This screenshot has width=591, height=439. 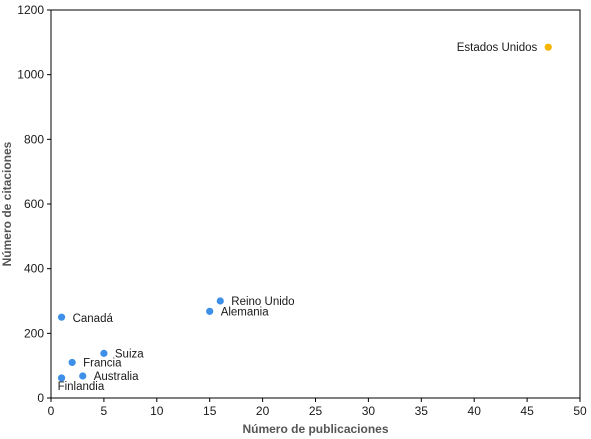 I want to click on y-tick-label: 0, so click(x=40, y=398).